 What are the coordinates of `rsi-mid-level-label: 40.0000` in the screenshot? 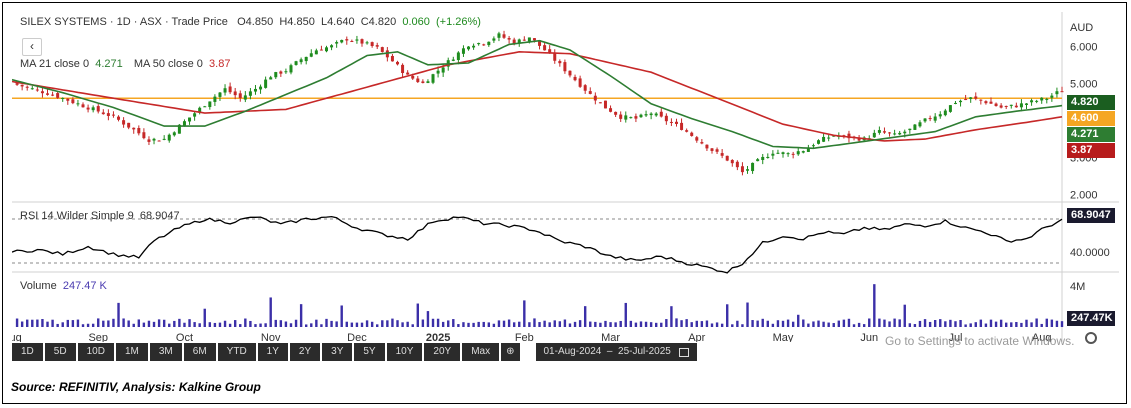 It's located at (1090, 253).